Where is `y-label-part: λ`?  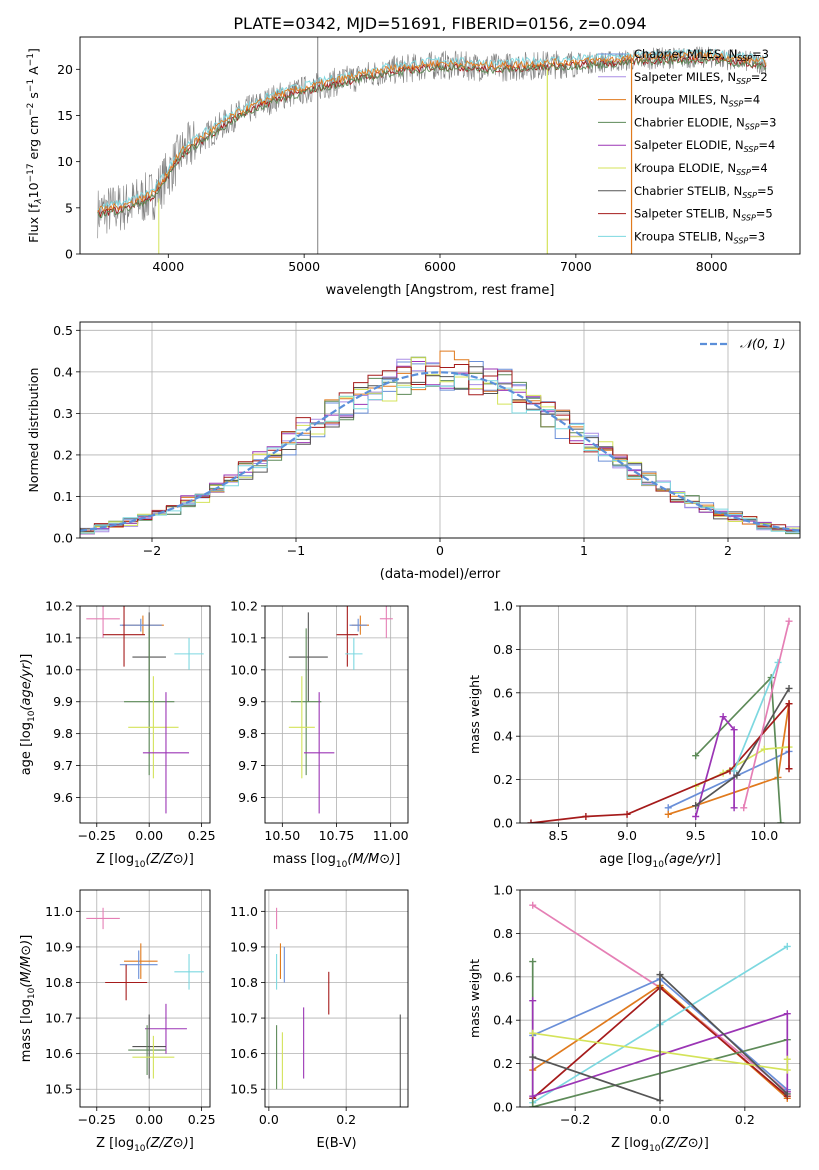
y-label-part: λ is located at coordinates (39, 201).